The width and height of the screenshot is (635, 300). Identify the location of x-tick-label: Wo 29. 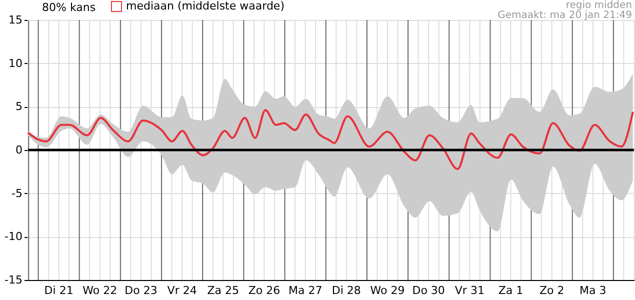
(387, 290).